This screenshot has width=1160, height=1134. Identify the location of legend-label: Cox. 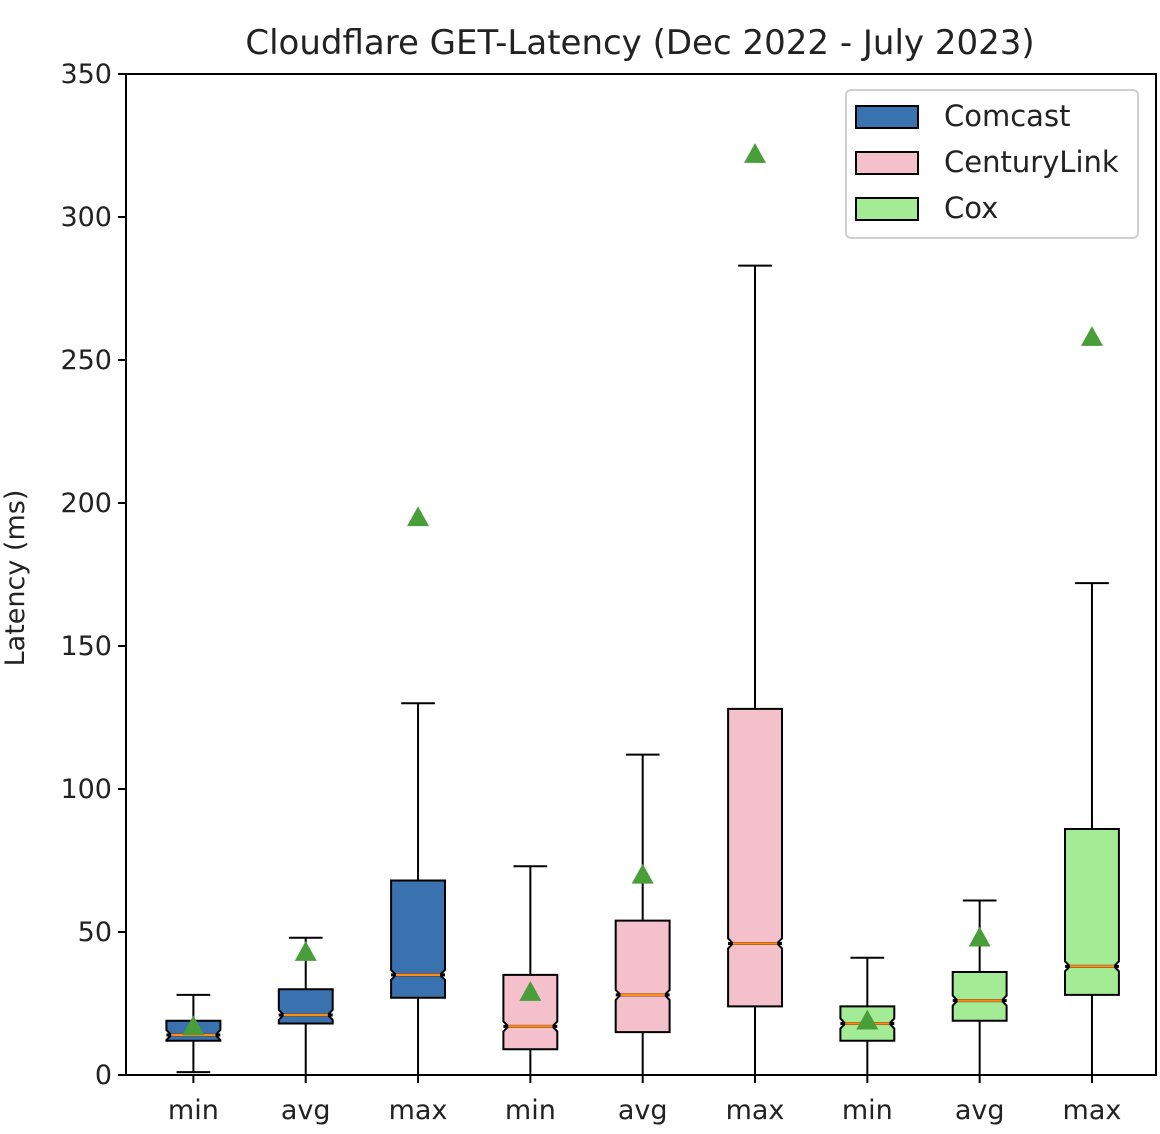
(971, 208).